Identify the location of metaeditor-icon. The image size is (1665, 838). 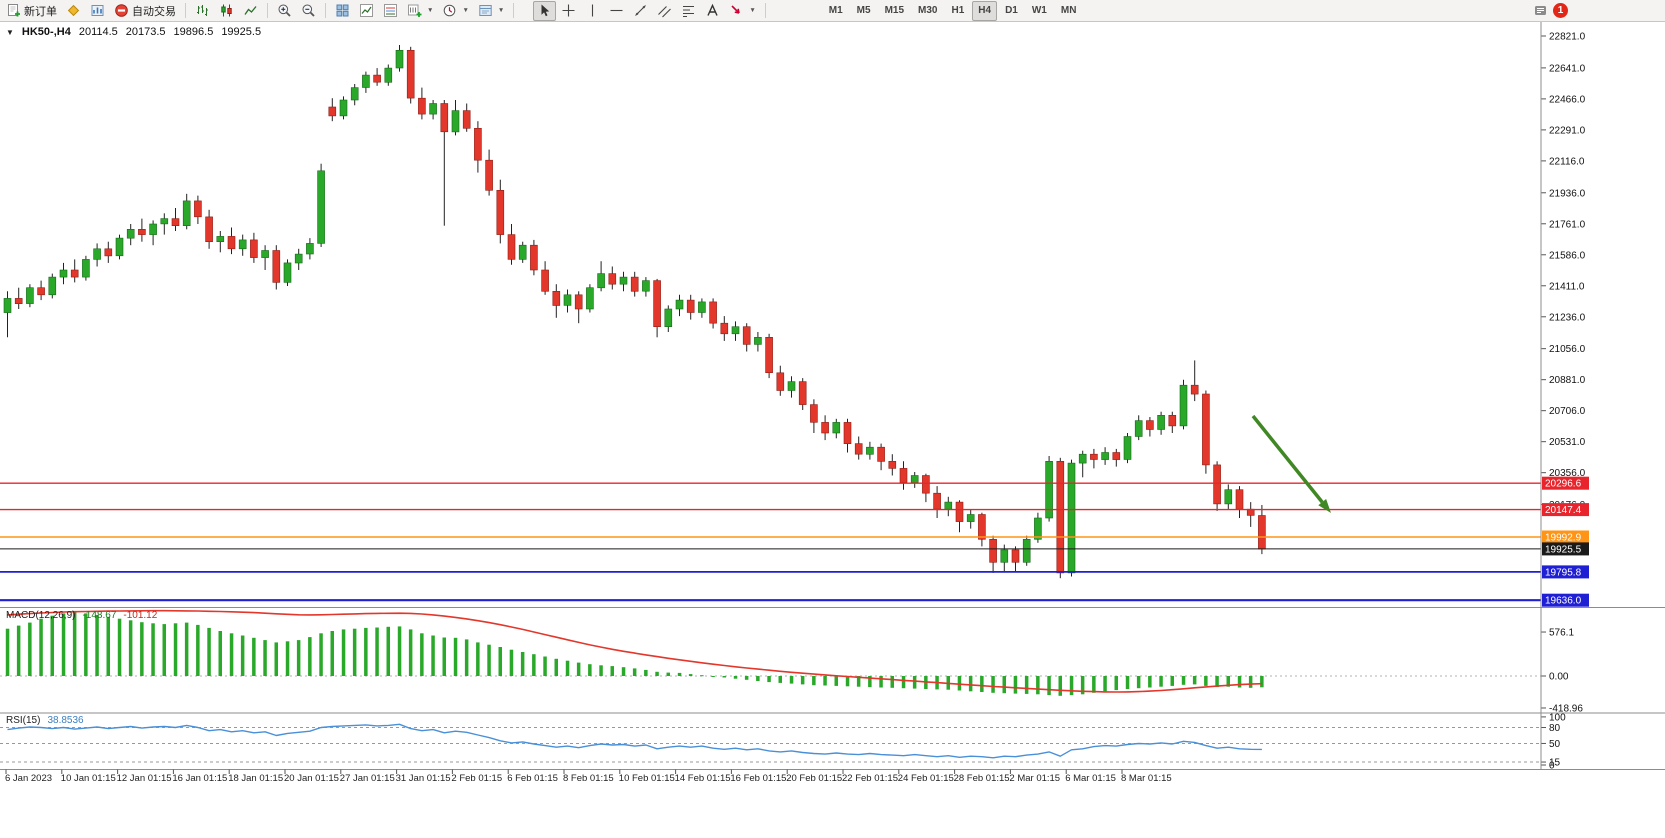
(73, 10).